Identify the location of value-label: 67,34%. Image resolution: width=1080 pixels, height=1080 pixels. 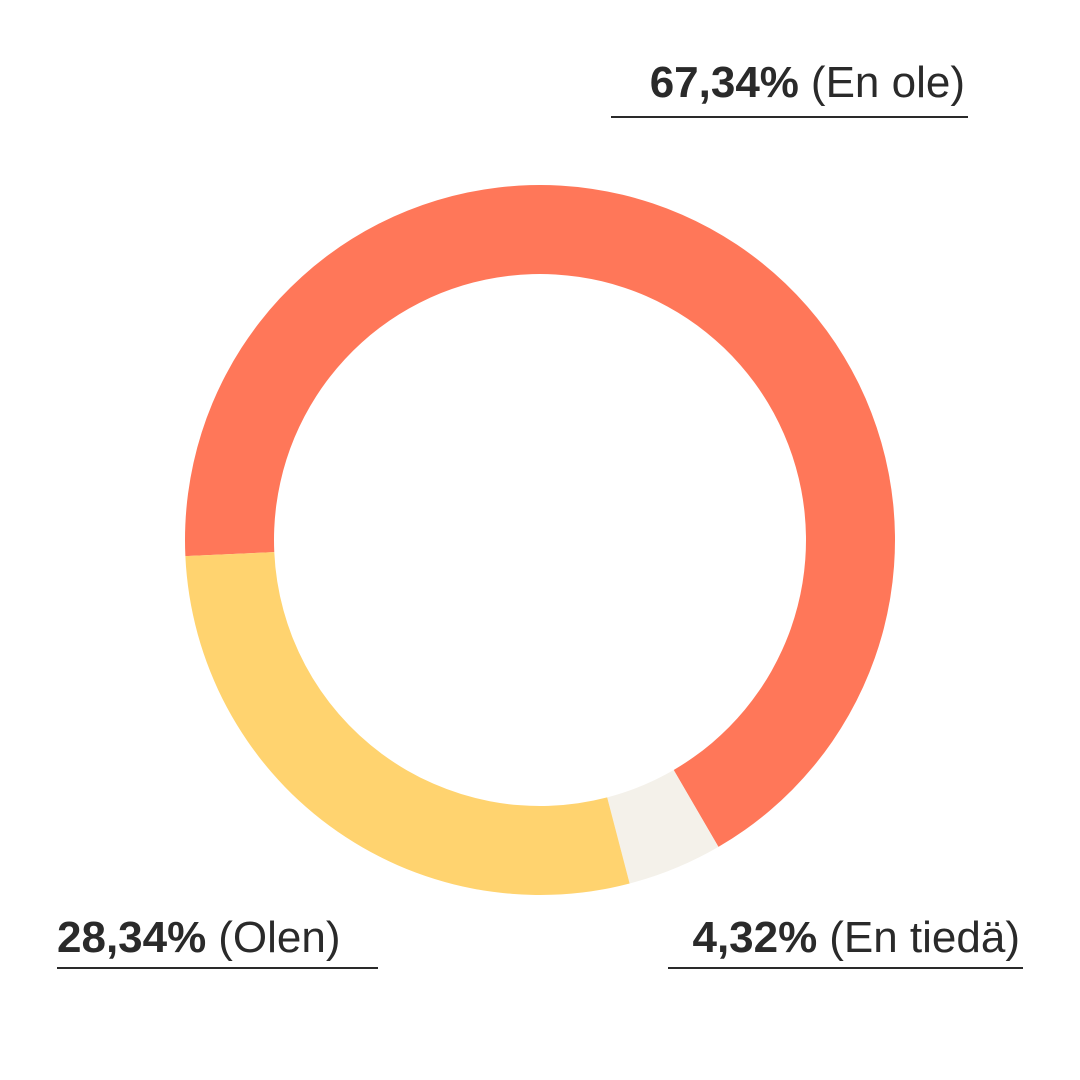
(724, 82).